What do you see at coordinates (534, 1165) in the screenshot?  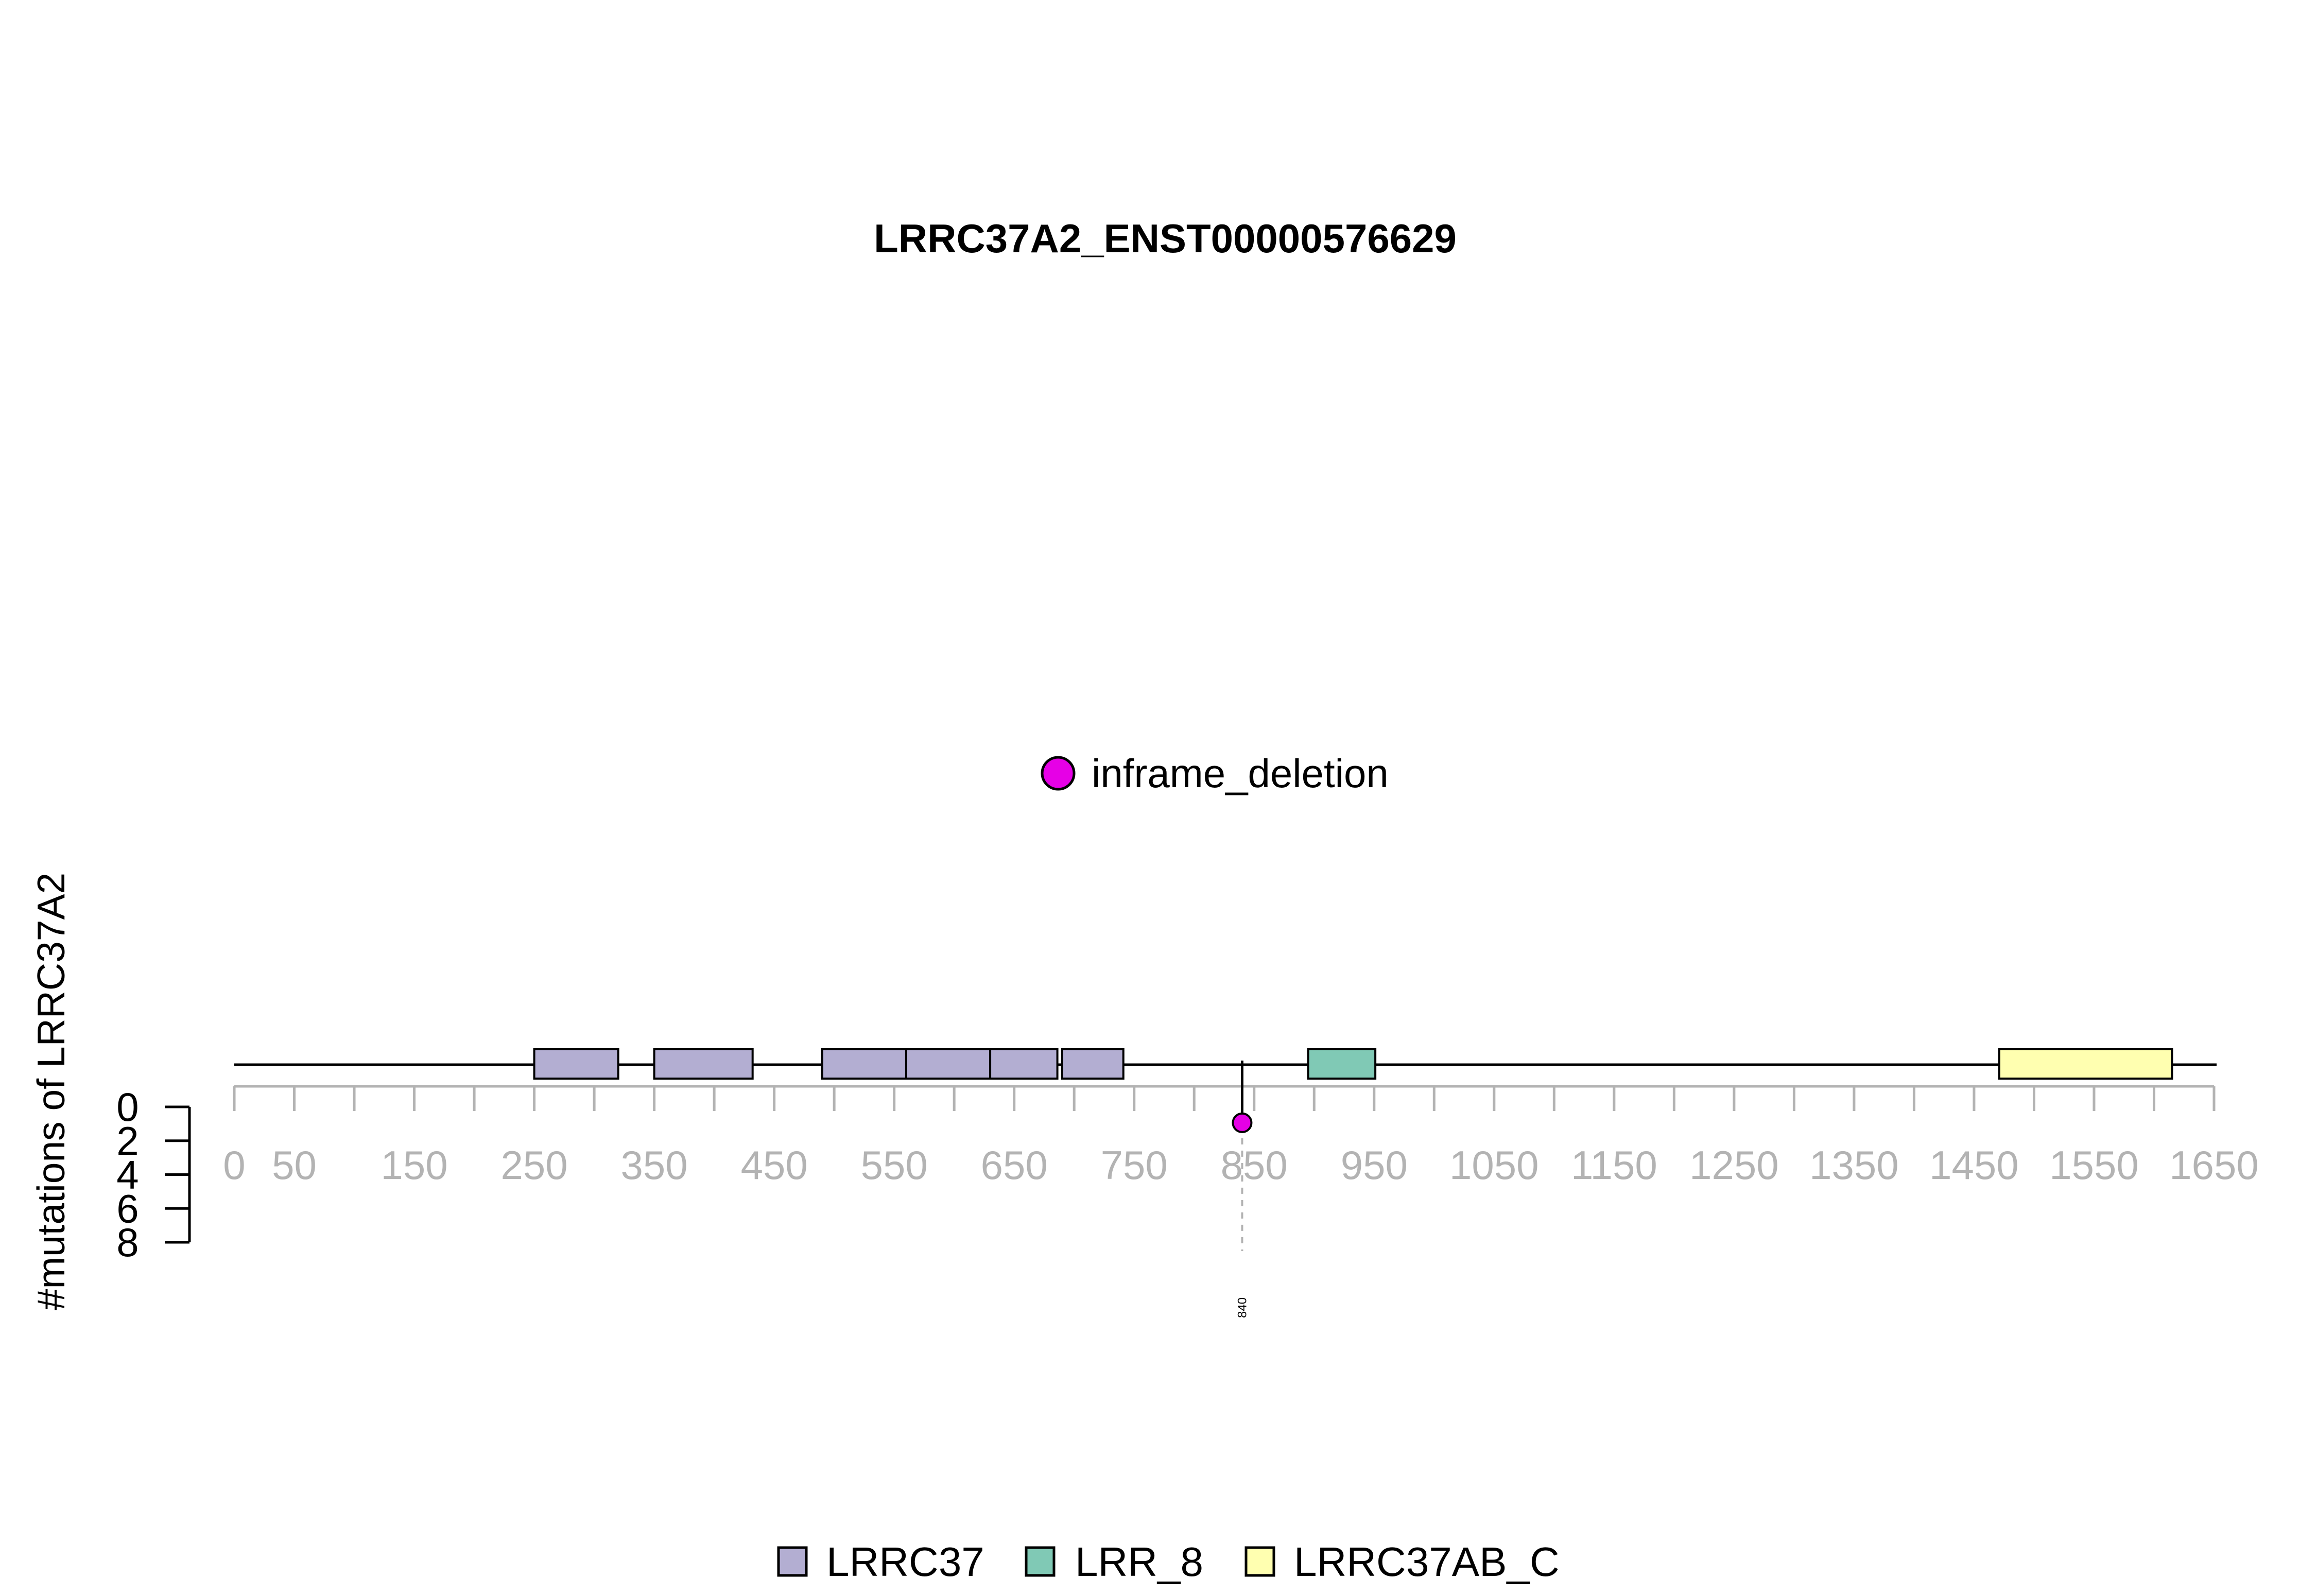 I see `x-tick-label-250: 250` at bounding box center [534, 1165].